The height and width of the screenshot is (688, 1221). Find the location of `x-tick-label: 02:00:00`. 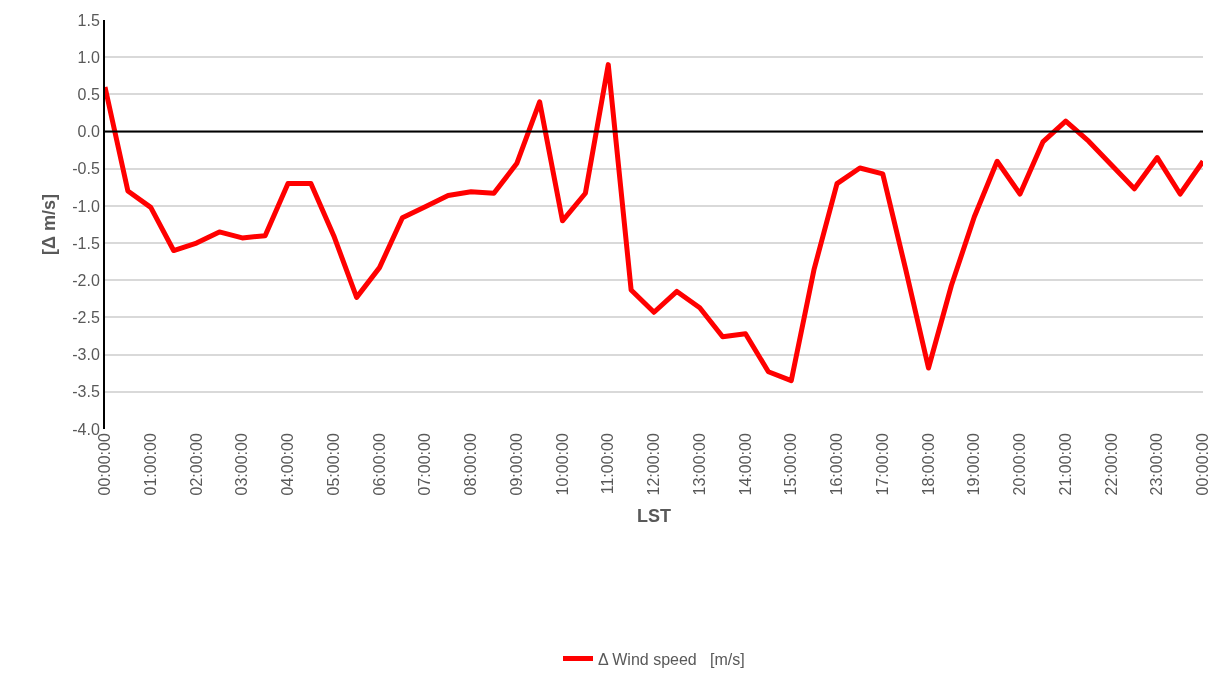

x-tick-label: 02:00:00 is located at coordinates (196, 464).